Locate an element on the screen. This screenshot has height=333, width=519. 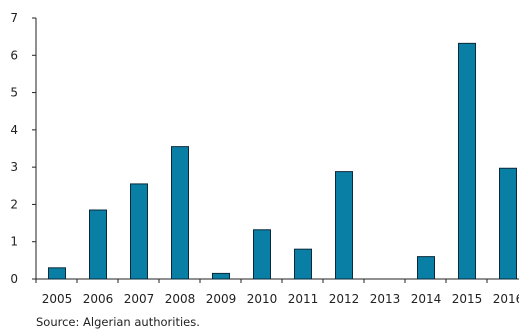
x-tick-label: 2010 is located at coordinates (262, 299).